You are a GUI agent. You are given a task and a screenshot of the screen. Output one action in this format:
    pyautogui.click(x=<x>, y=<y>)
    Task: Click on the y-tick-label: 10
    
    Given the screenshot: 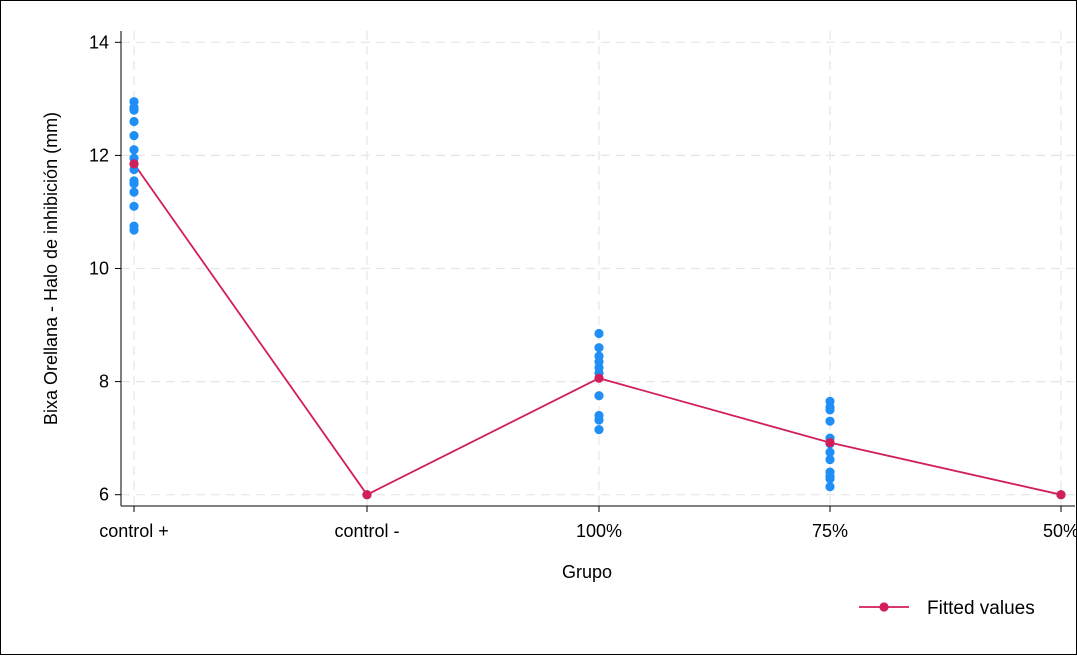 What is the action you would take?
    pyautogui.click(x=99, y=269)
    